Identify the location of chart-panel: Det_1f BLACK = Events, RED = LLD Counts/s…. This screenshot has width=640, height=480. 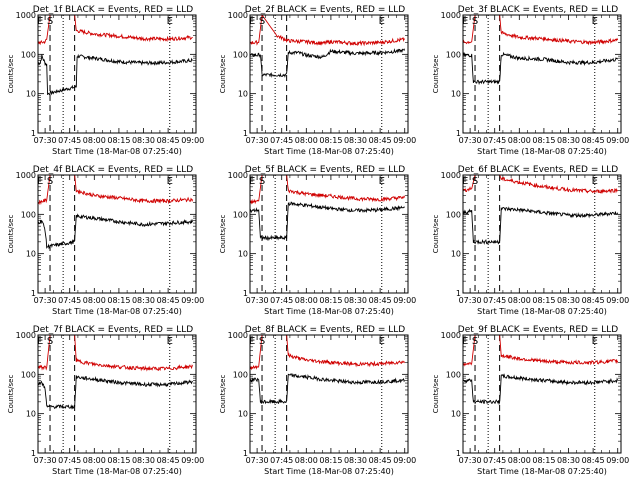
(105, 80).